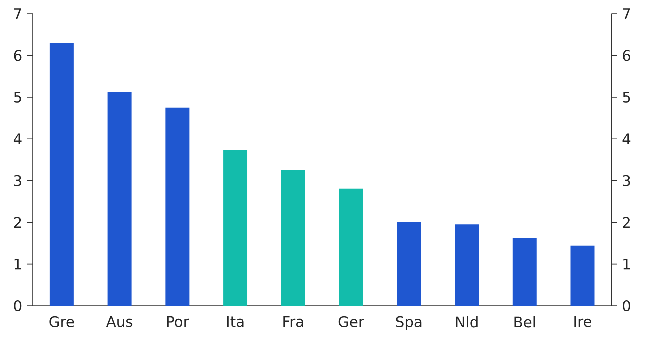 The width and height of the screenshot is (645, 354). What do you see at coordinates (119, 322) in the screenshot?
I see `x-tick-label: Aus` at bounding box center [119, 322].